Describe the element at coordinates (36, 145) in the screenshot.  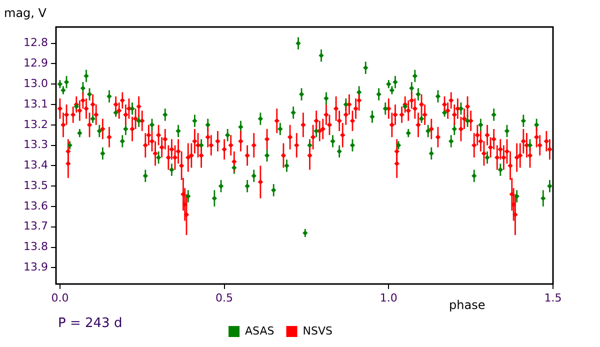
I see `y-tick-label: 13.3` at that location.